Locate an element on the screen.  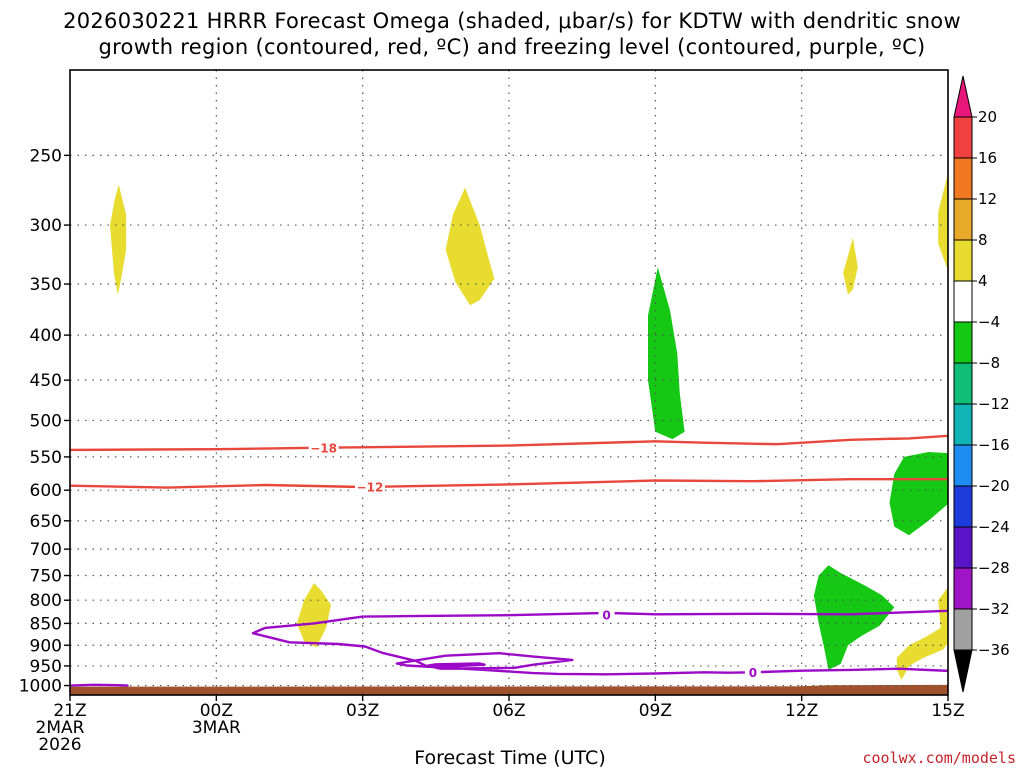
x-tick-label-12: 09Z is located at coordinates (655, 711).